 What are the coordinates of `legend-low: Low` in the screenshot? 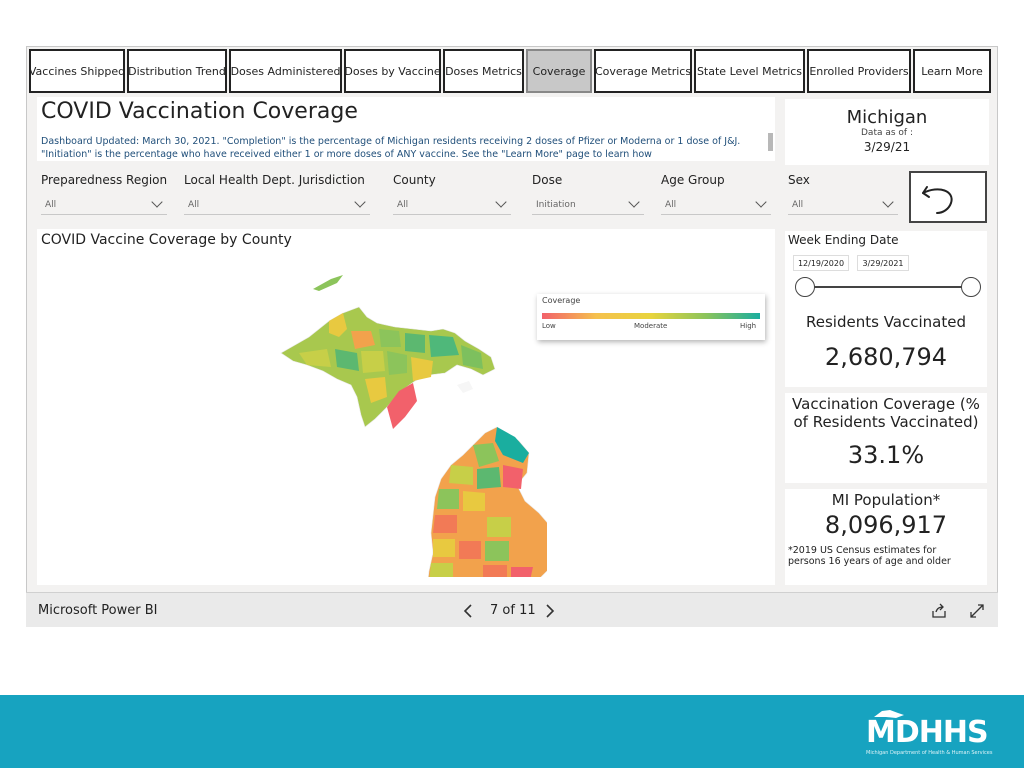 It's located at (549, 326).